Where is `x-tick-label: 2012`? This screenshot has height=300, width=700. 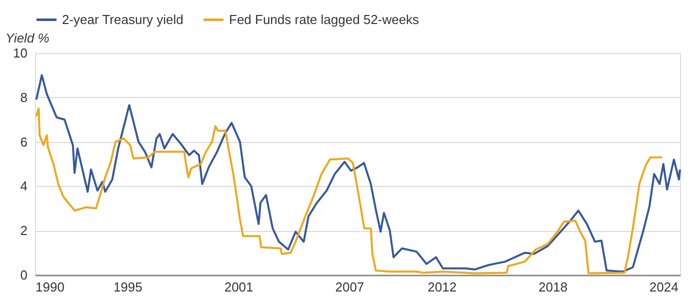
x-tick-label: 2012 is located at coordinates (442, 287).